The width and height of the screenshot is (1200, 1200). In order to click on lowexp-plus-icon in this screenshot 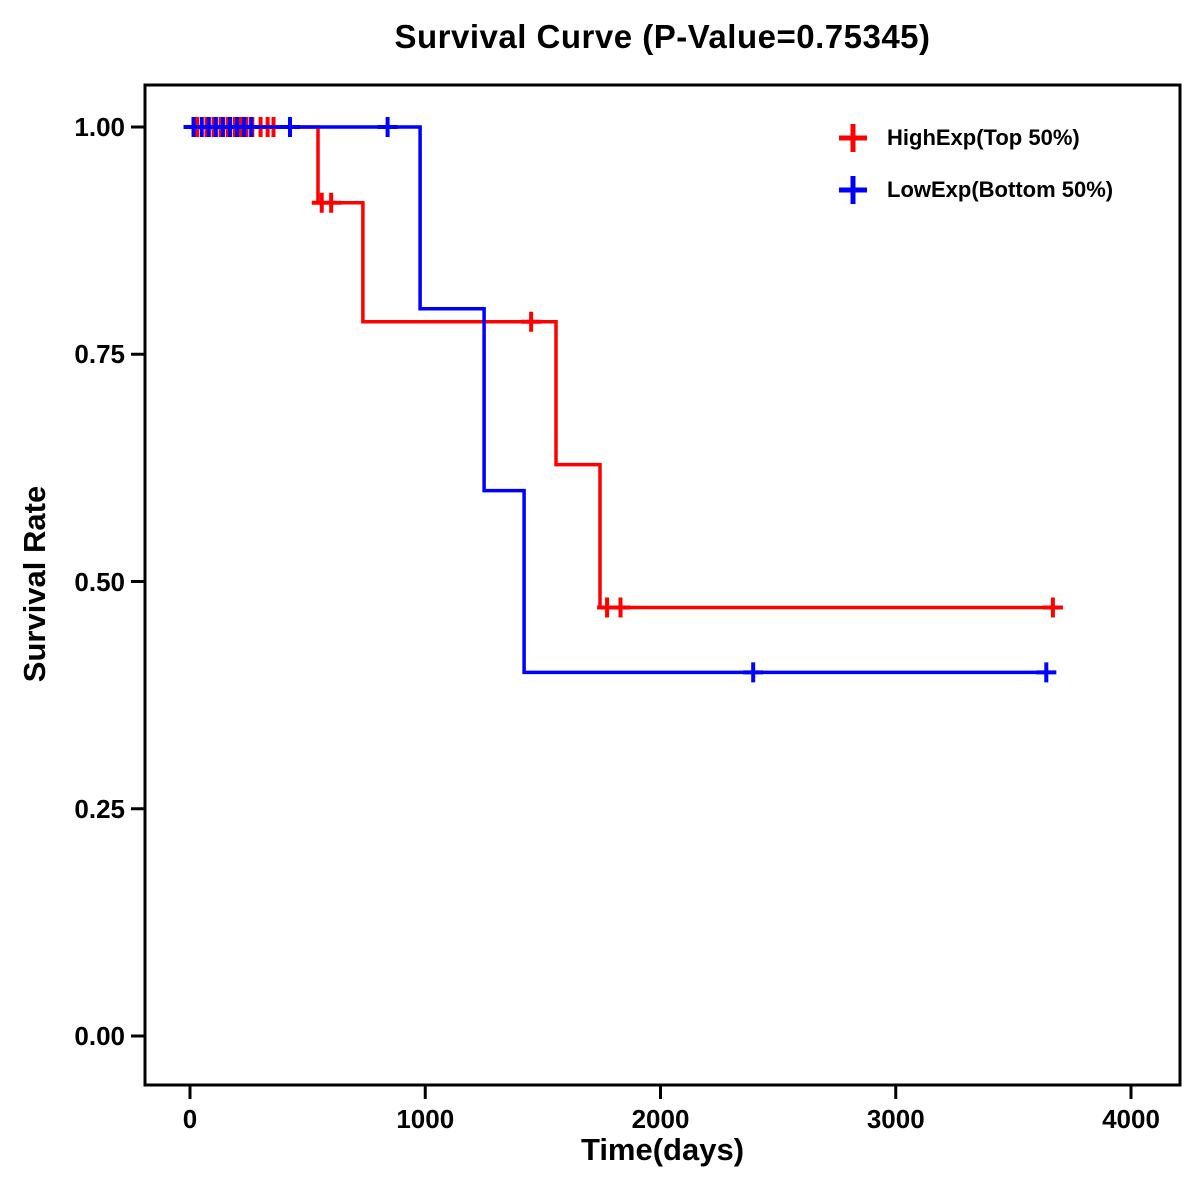, I will do `click(853, 190)`.